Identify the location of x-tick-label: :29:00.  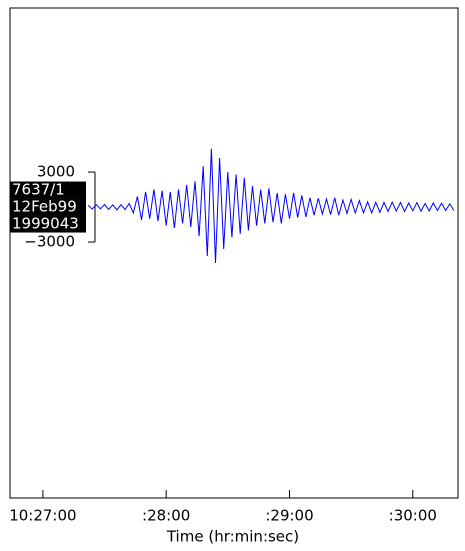
(289, 516).